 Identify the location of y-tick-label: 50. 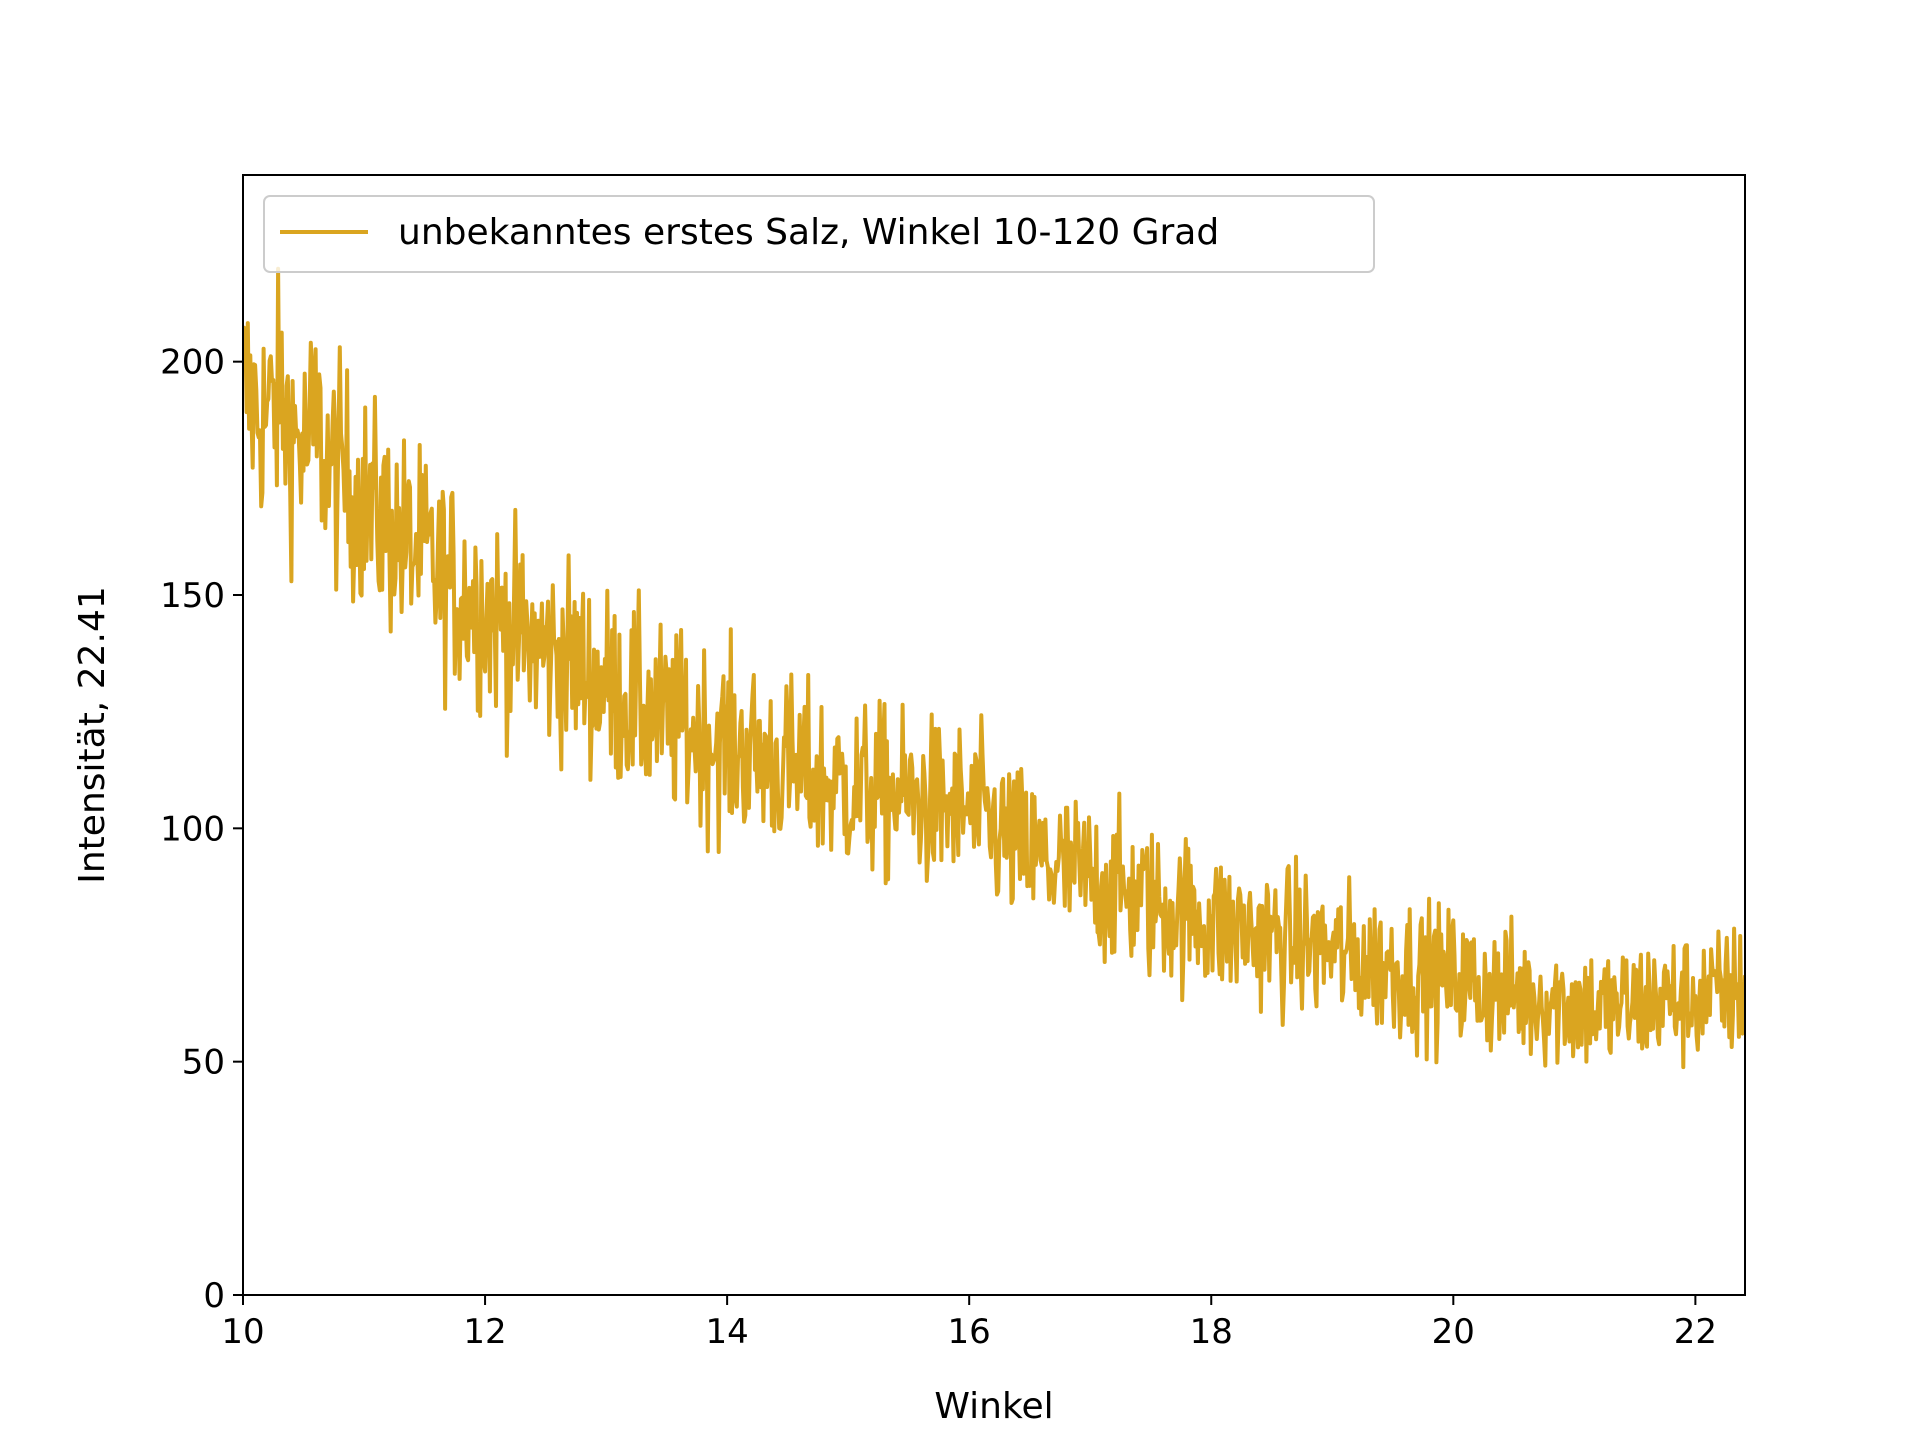
(203, 1063).